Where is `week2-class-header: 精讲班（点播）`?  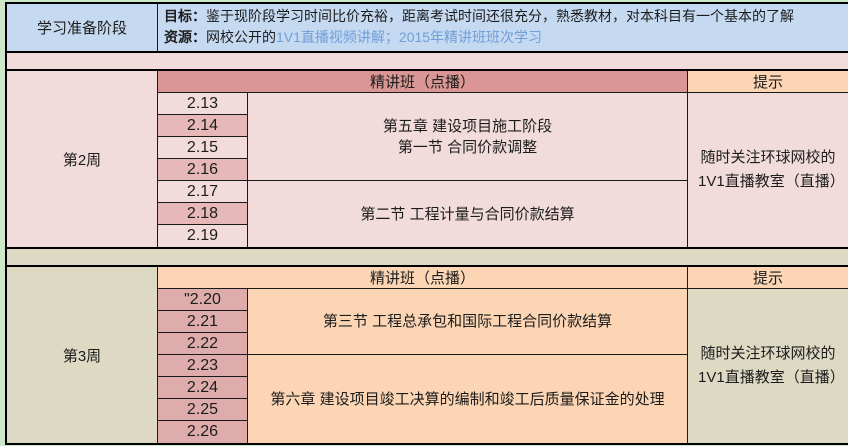 week2-class-header: 精讲班（点播） is located at coordinates (422, 82).